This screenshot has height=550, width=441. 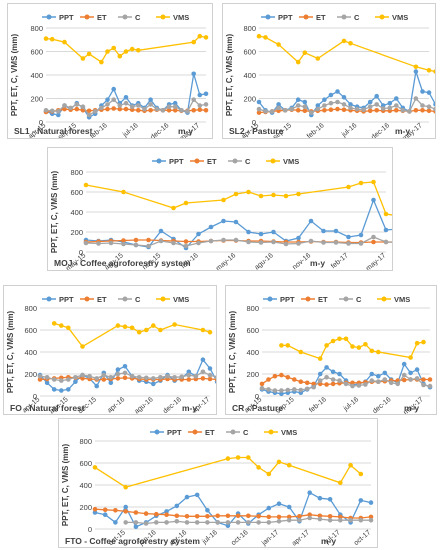 I want to click on legend-label-ppt: PPT, so click(x=285, y=17).